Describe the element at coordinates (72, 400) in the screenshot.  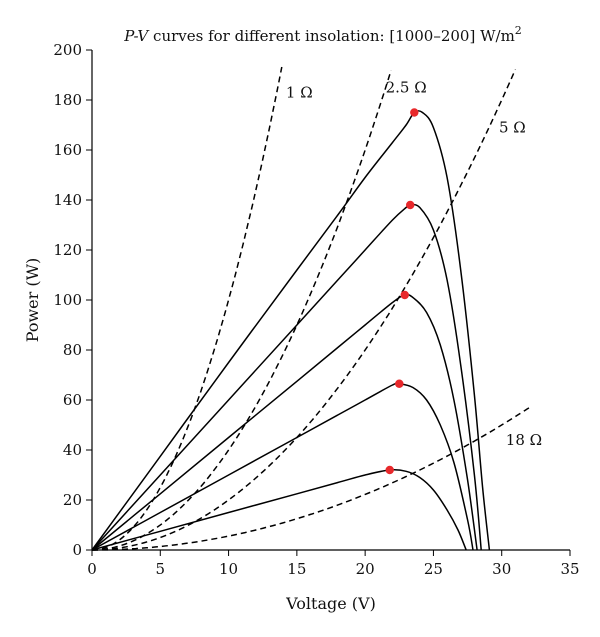
I see `y-tick-label: 60` at that location.